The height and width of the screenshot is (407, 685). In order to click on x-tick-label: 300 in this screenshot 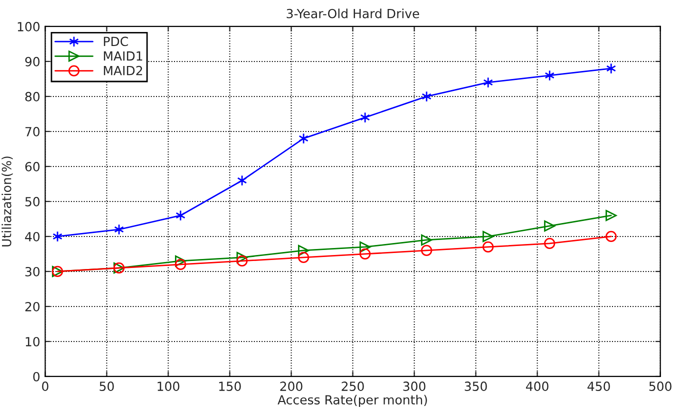, I will do `click(414, 387)`.